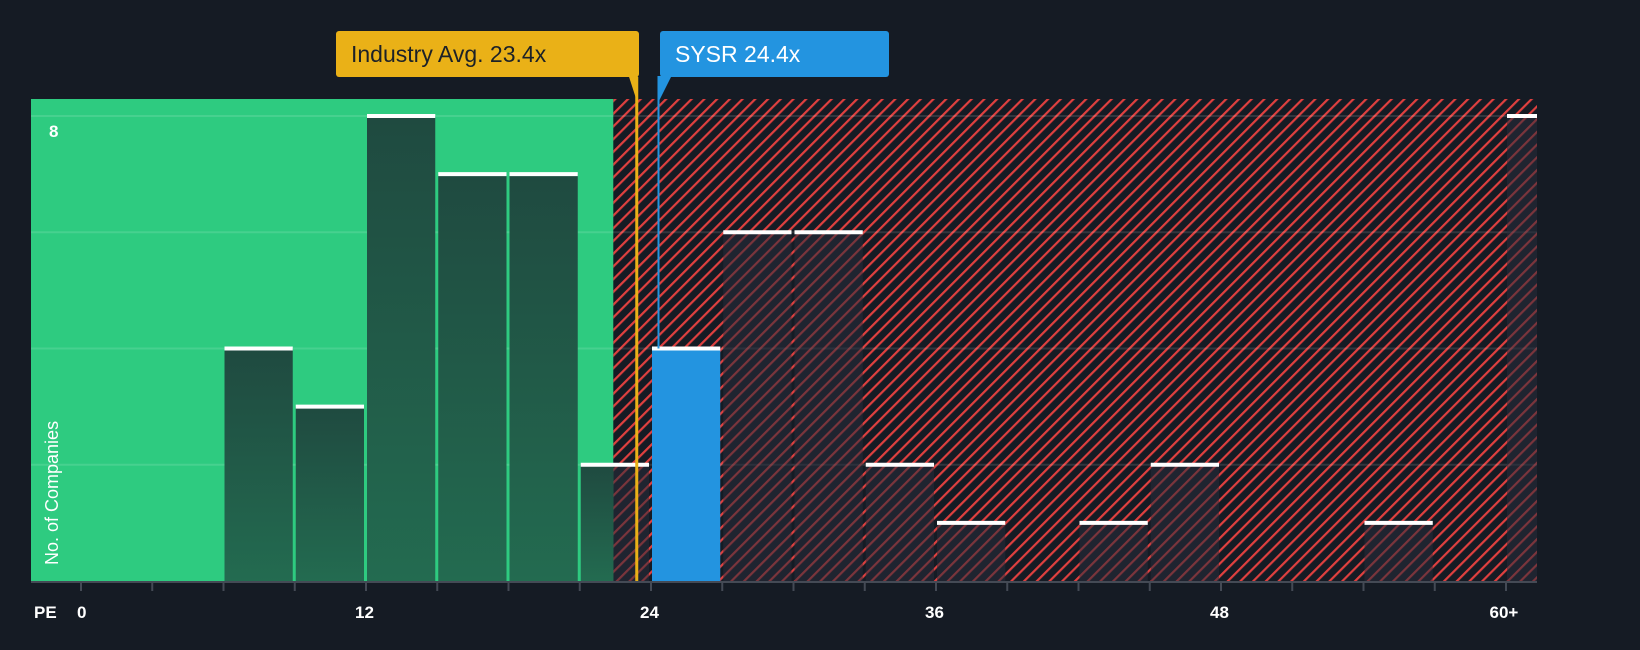 The width and height of the screenshot is (1640, 650). I want to click on x-axis-tick-label: 12, so click(364, 612).